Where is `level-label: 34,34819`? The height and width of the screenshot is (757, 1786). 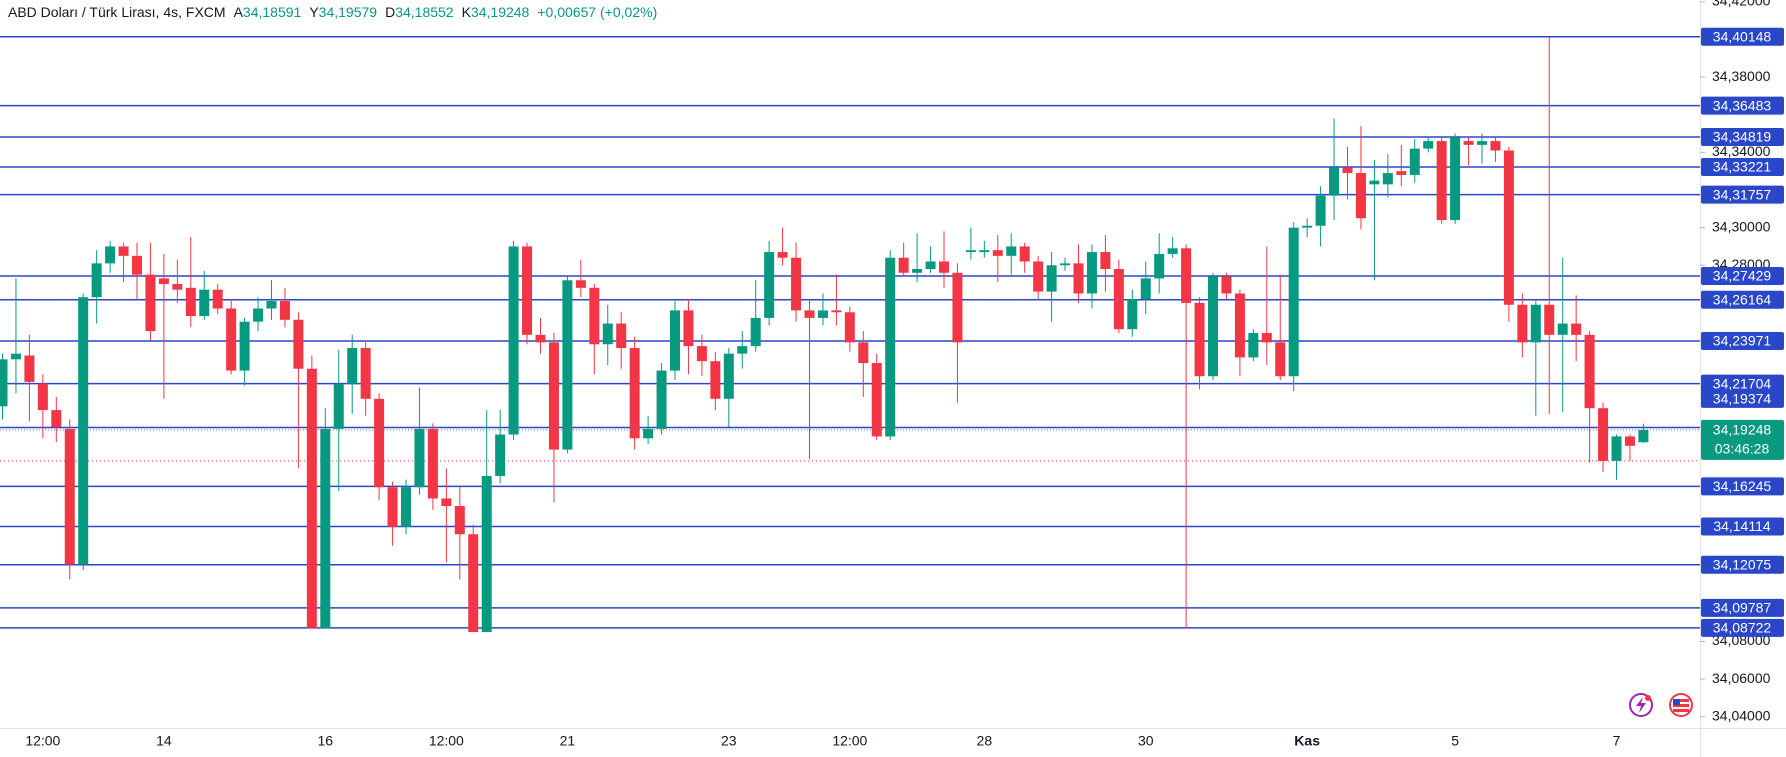 level-label: 34,34819 is located at coordinates (1742, 137).